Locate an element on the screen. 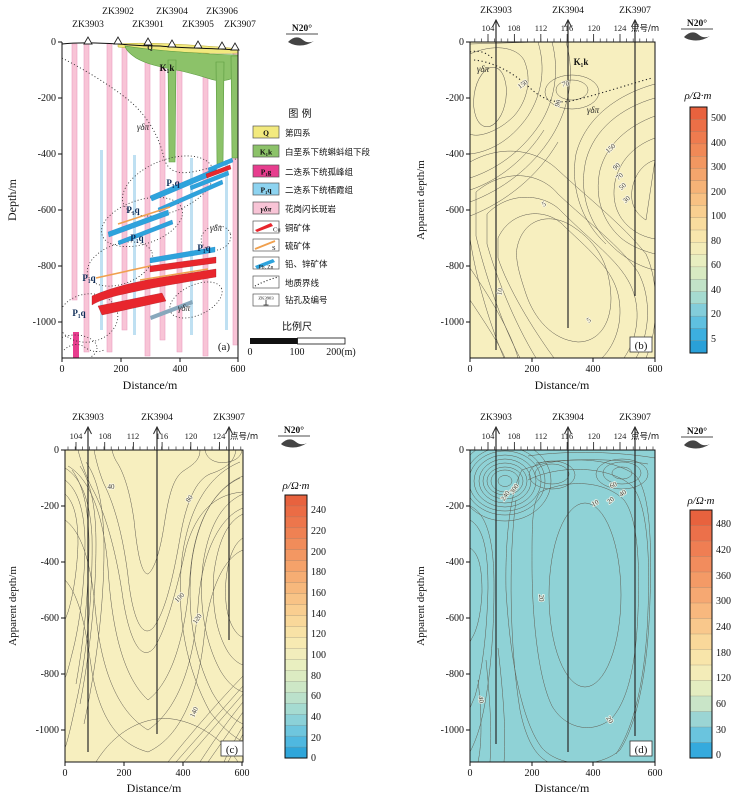 The height and width of the screenshot is (798, 750). panel-b-frame is located at coordinates (562, 200).